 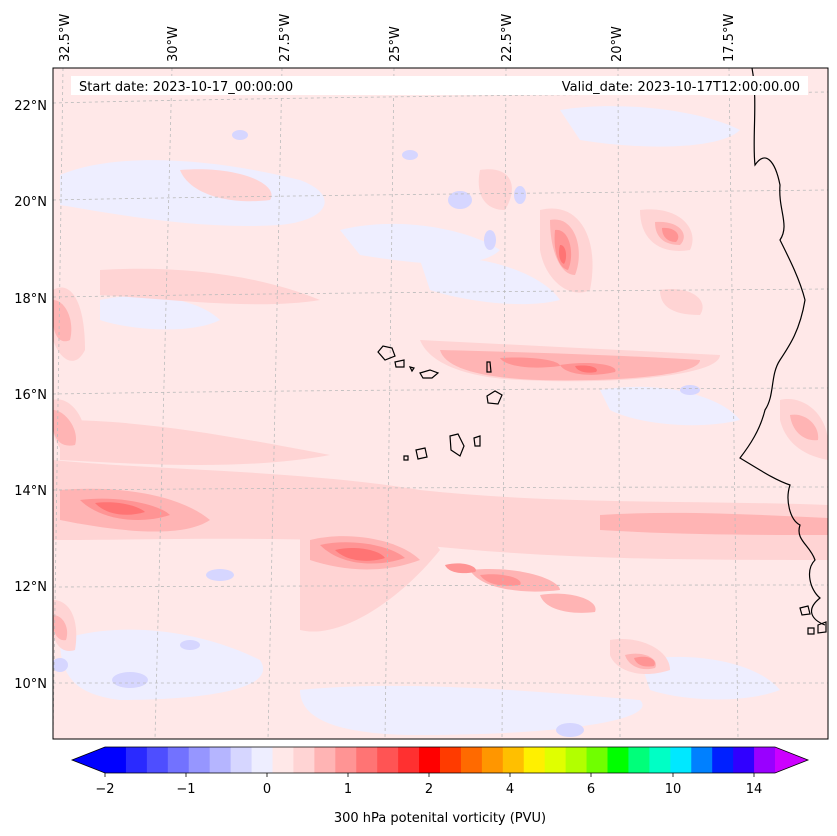 I want to click on island-santo-antao, so click(x=386, y=353).